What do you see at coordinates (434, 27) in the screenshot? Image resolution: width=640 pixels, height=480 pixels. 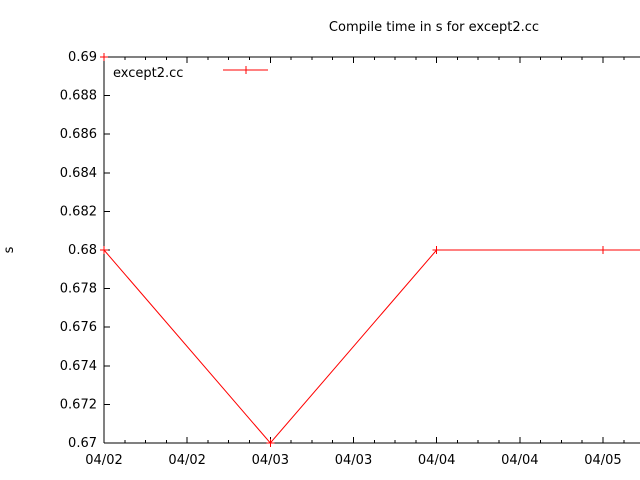 I see `chart-title: Compile time in s for except2.cc` at bounding box center [434, 27].